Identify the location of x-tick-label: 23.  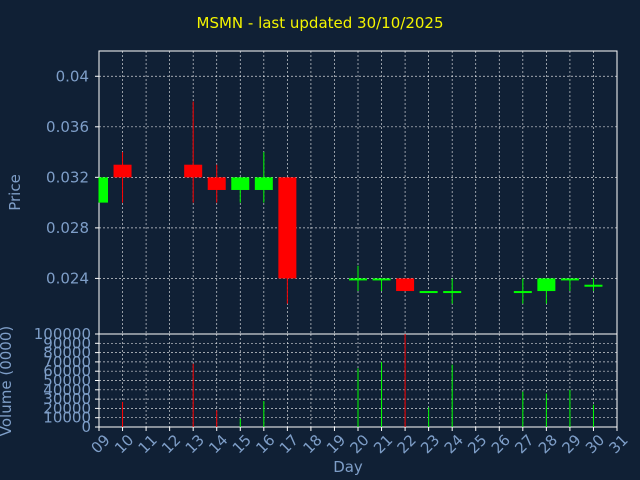
(430, 444).